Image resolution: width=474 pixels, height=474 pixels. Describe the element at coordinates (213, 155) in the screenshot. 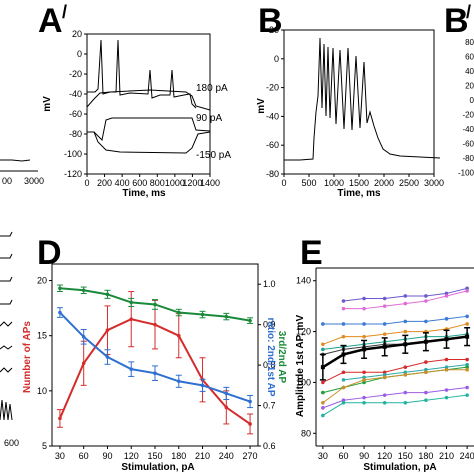

I see `annotation-neg150pa: -150 pA` at that location.